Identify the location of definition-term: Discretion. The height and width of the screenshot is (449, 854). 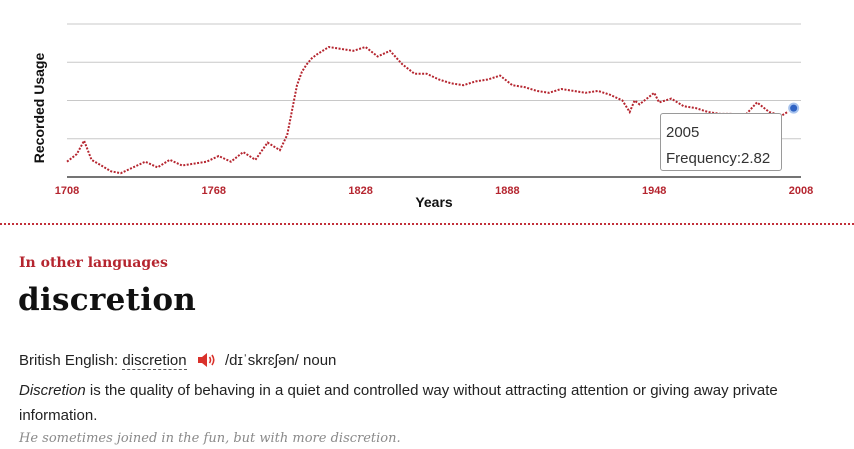
(52, 390).